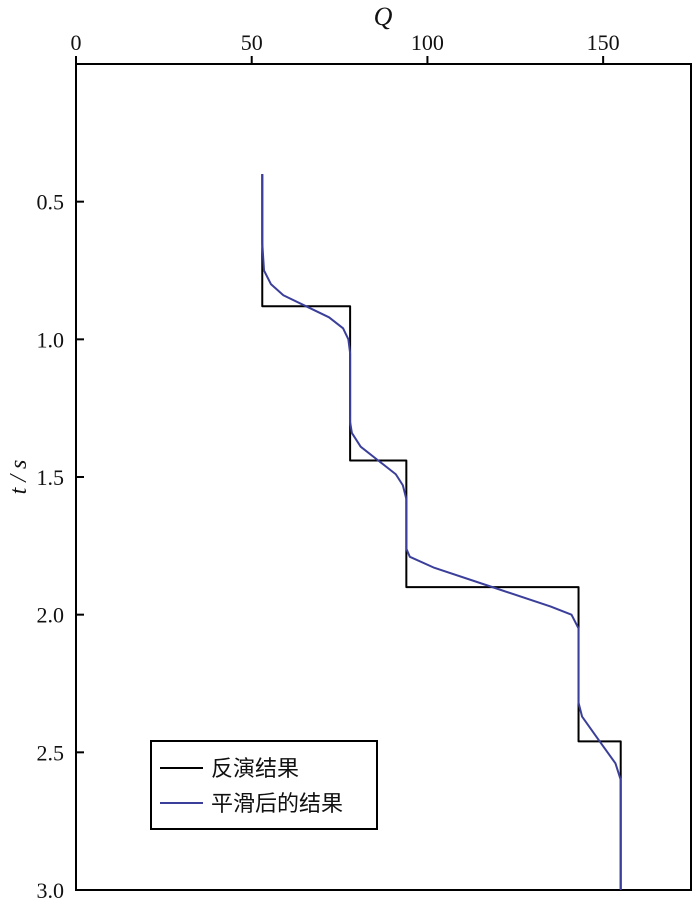  Describe the element at coordinates (277, 804) in the screenshot. I see `legend-label-smoothed: 平滑后的结果` at that location.